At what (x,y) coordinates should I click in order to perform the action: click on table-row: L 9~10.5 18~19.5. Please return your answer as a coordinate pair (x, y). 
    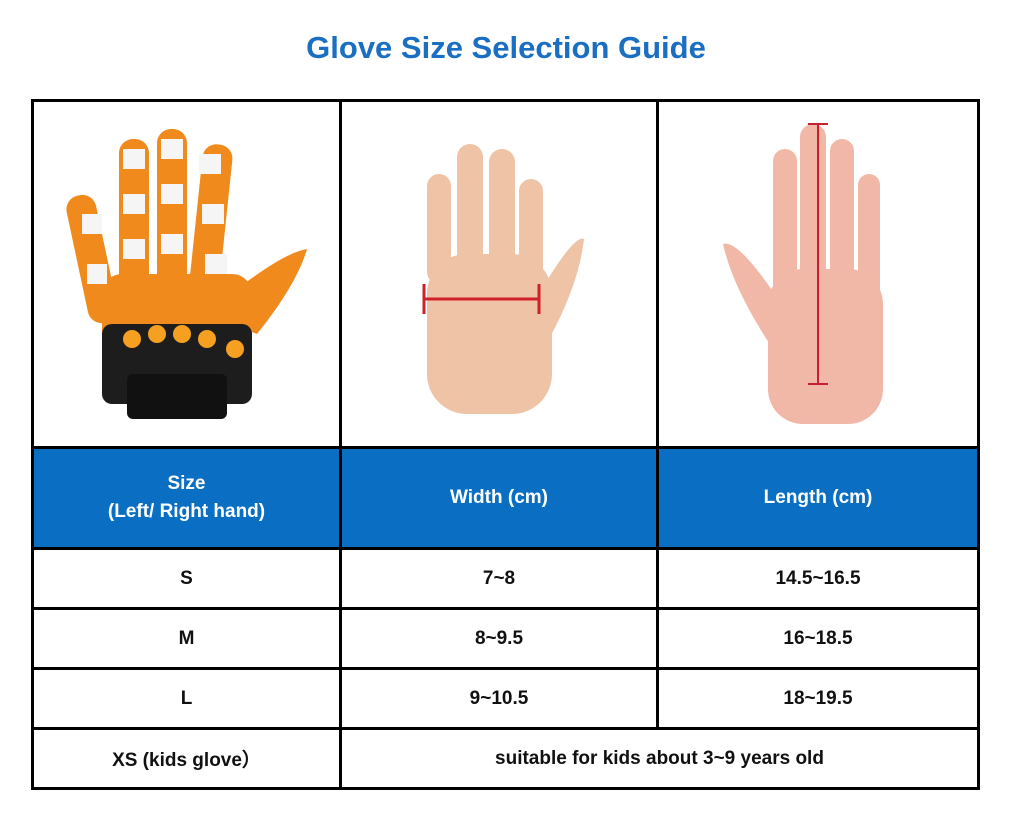
    Looking at the image, I should click on (505, 698).